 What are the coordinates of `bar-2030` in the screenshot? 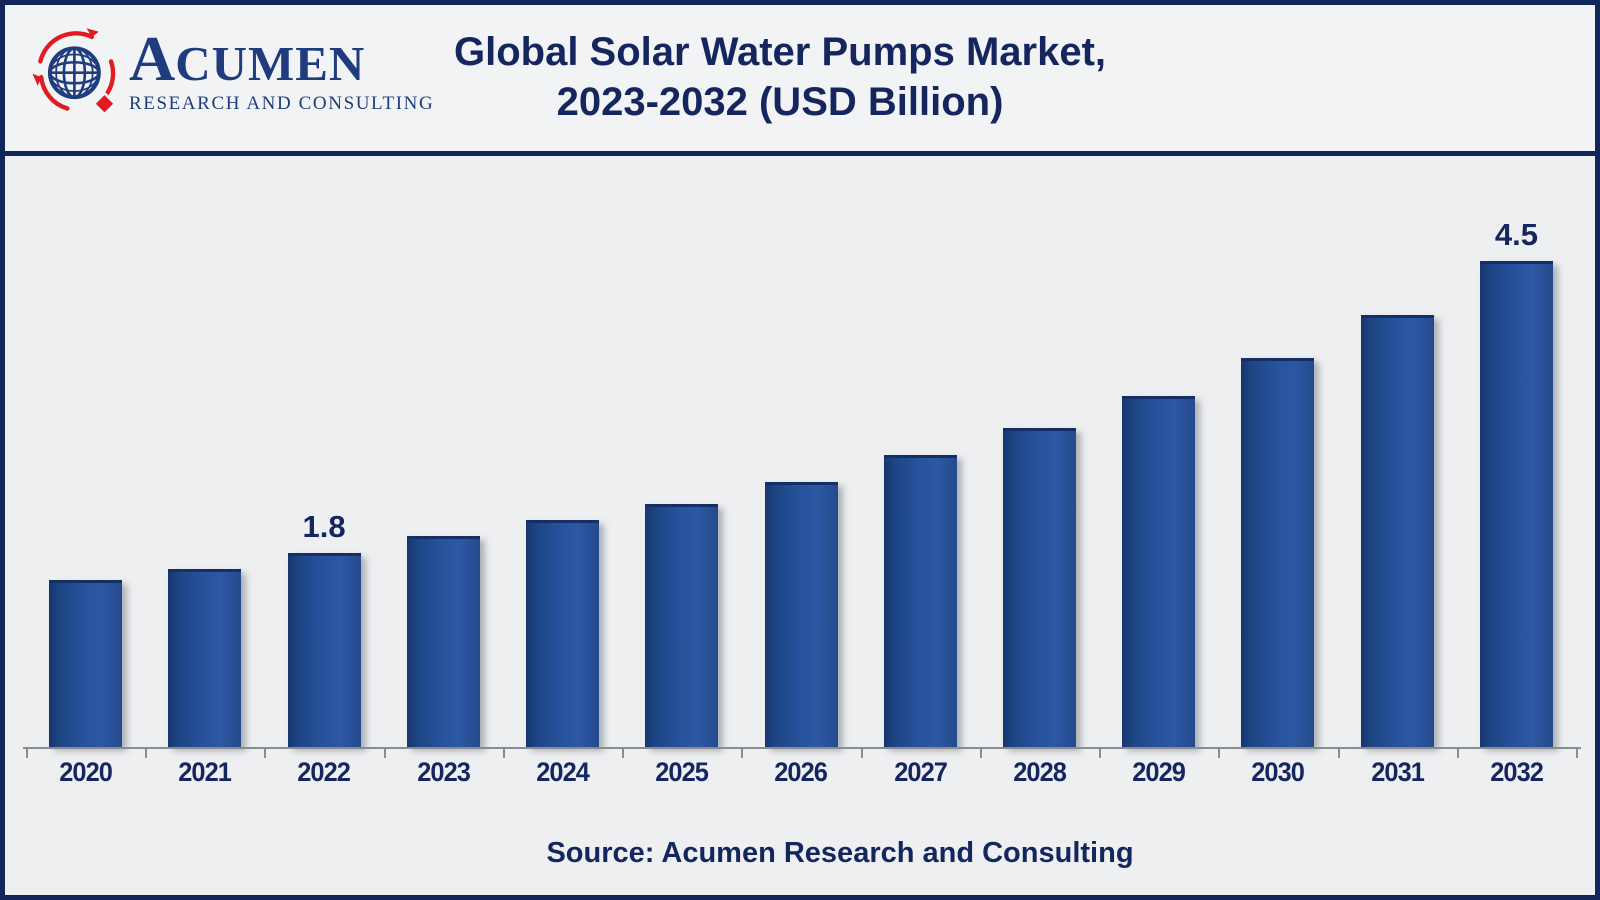 It's located at (1278, 552).